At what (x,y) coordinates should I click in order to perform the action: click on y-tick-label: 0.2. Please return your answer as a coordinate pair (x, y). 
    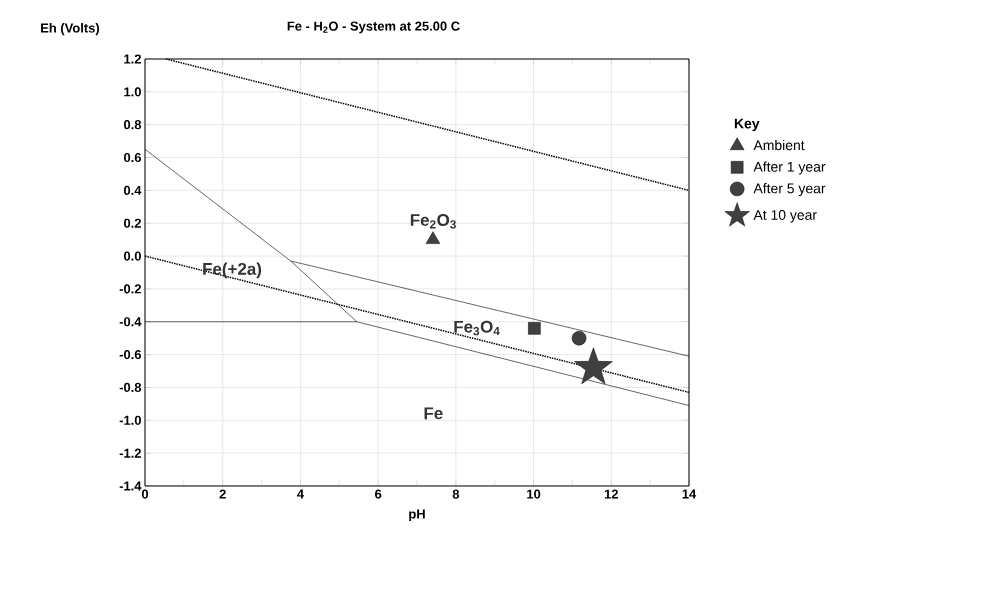
    Looking at the image, I should click on (132, 223).